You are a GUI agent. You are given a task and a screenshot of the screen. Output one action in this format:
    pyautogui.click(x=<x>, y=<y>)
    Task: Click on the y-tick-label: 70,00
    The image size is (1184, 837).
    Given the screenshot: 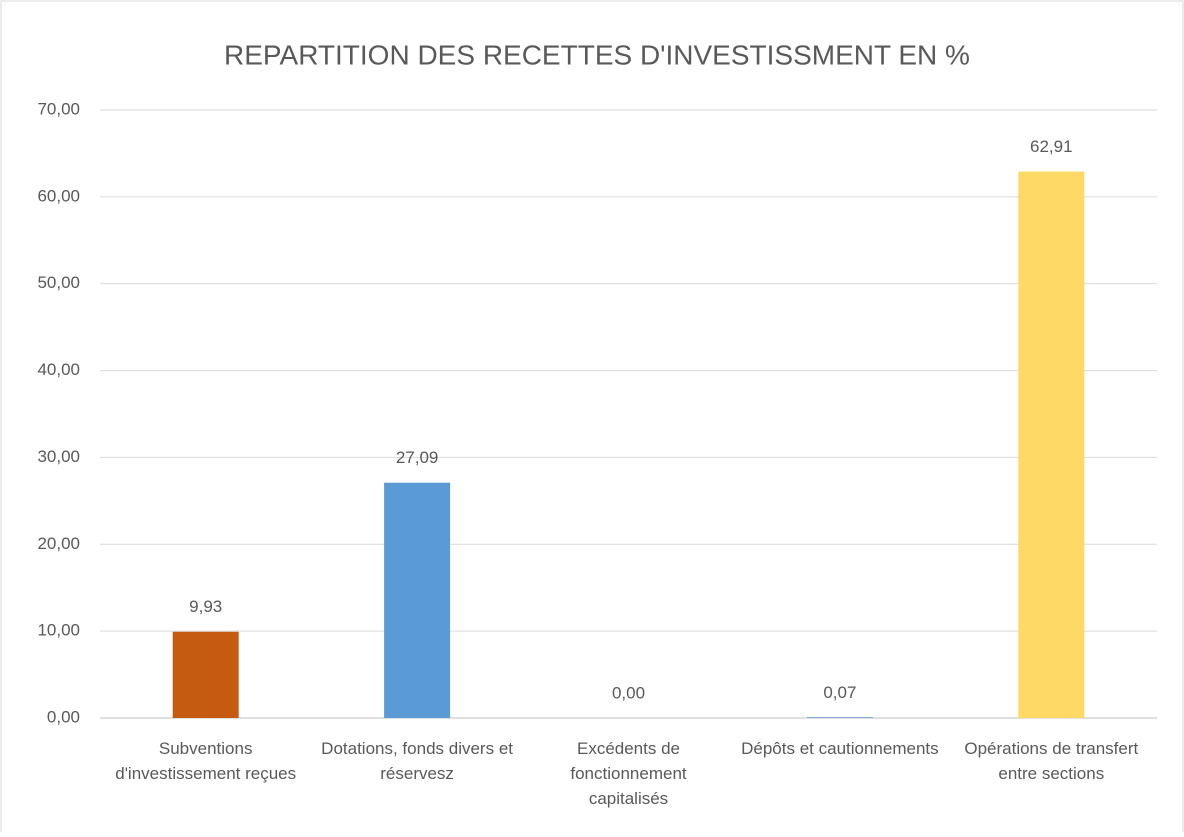 What is the action you would take?
    pyautogui.click(x=58, y=108)
    